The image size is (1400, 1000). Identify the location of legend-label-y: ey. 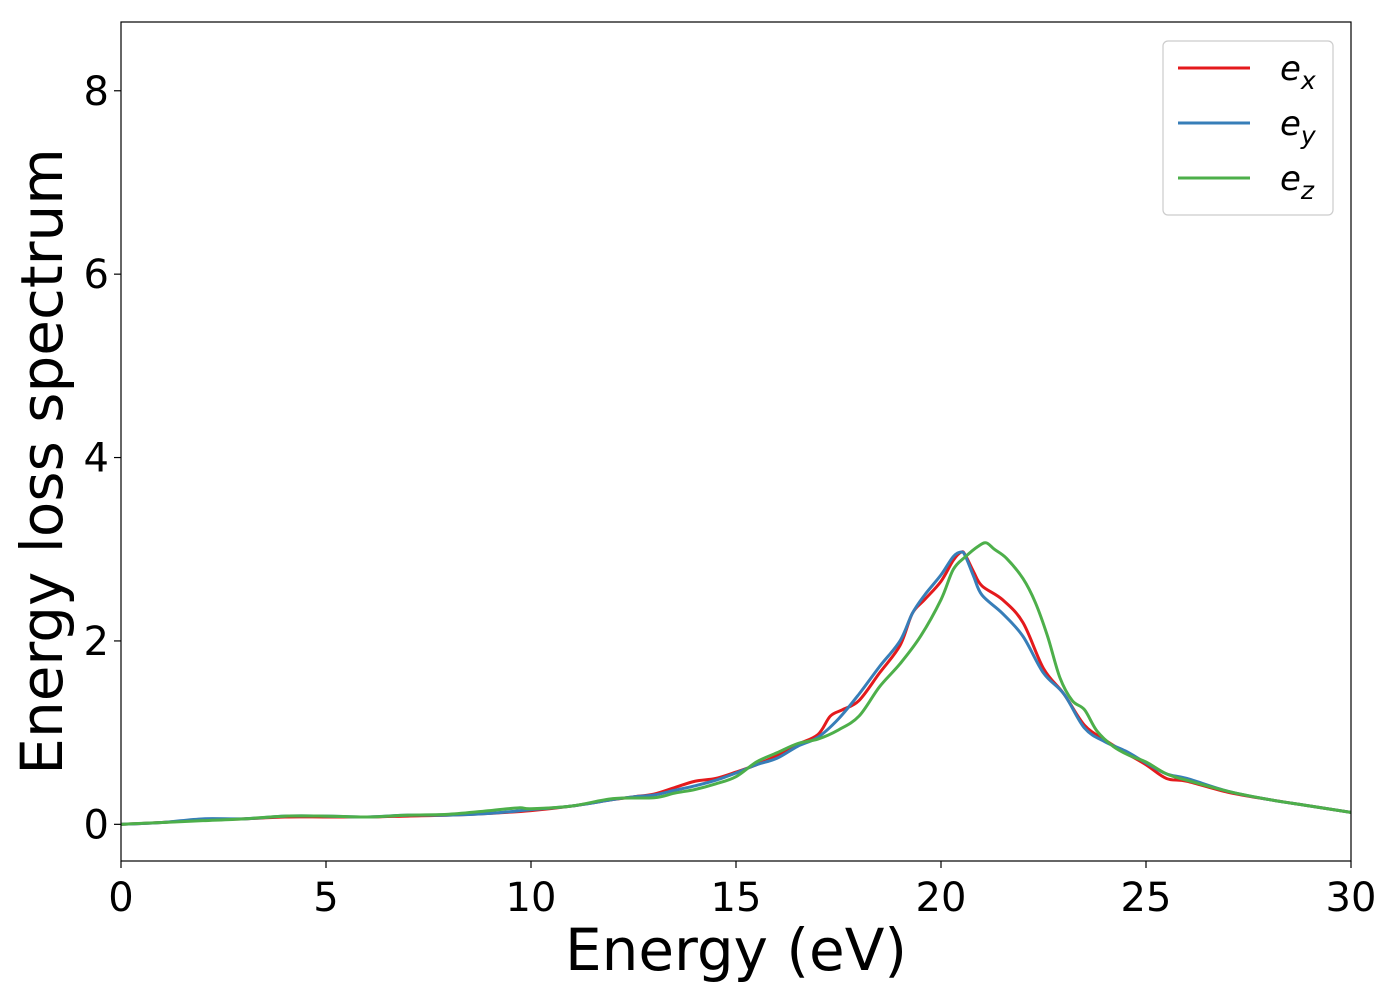
(1298, 127).